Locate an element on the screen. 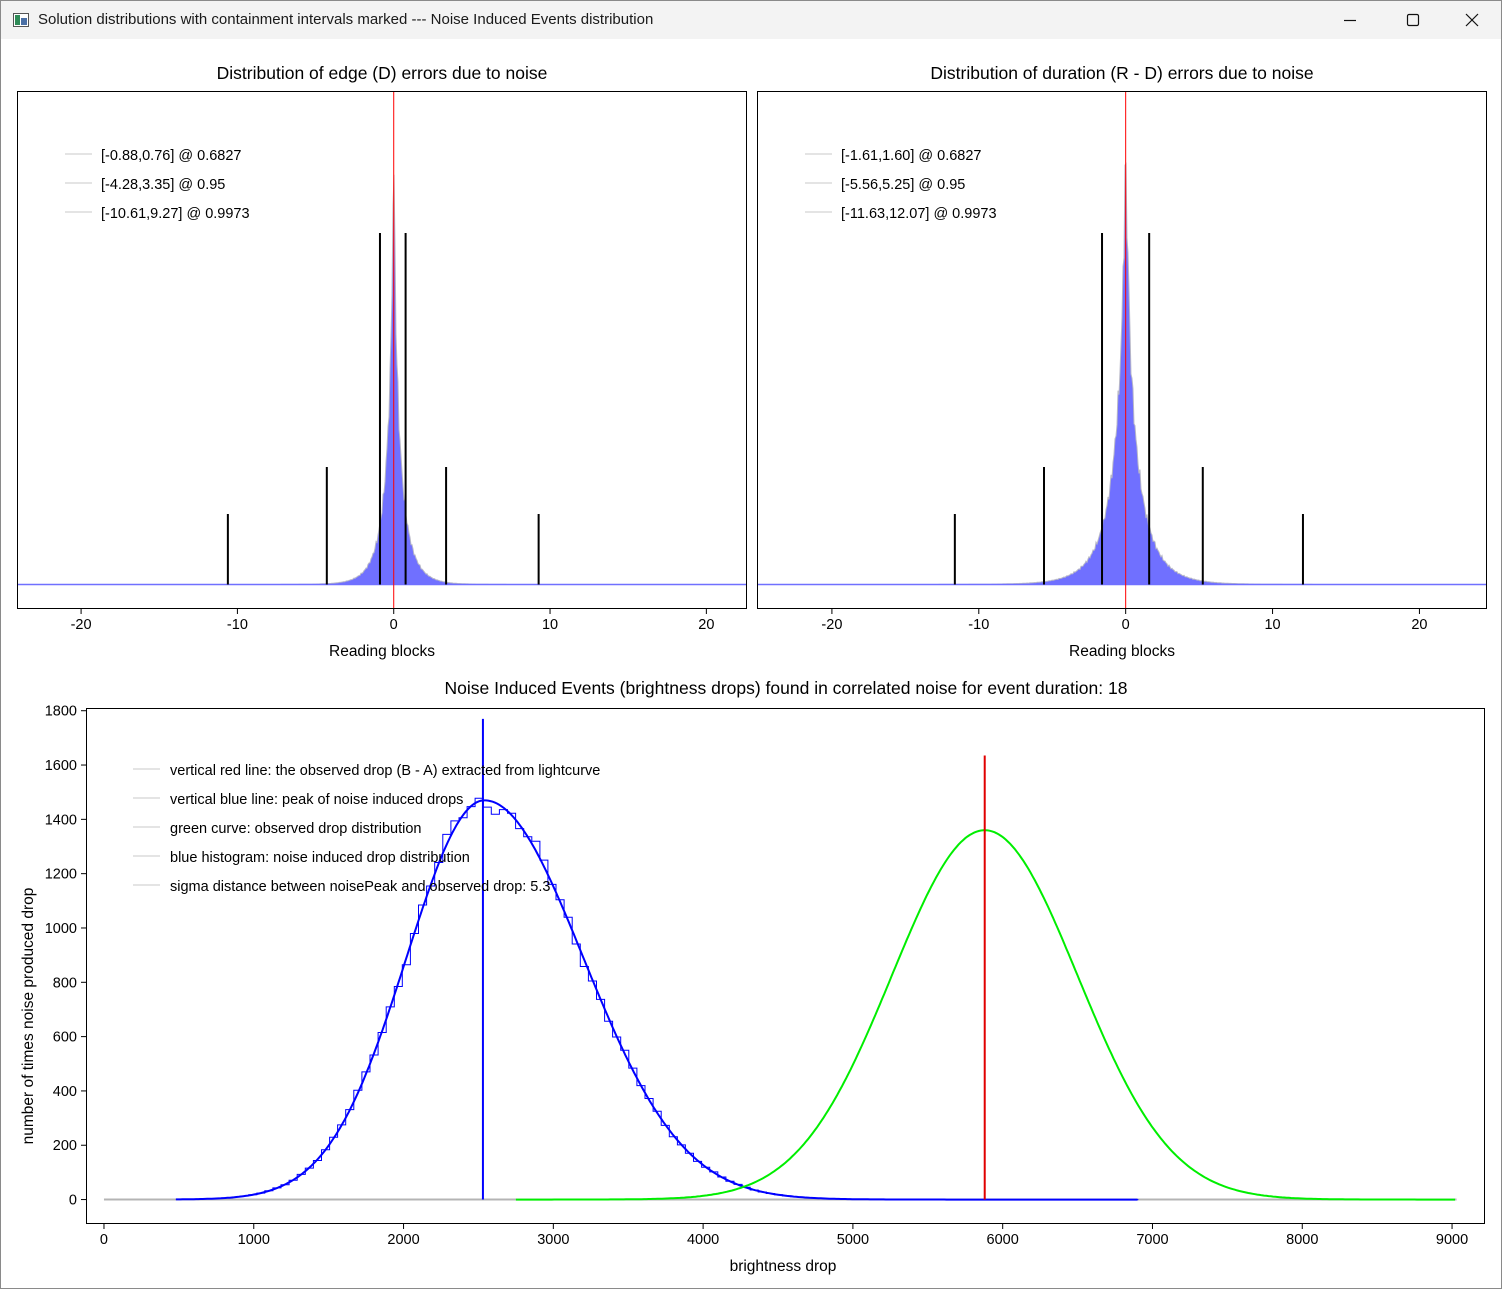 The image size is (1502, 1289). y-tick-label: 400 is located at coordinates (65, 1092).